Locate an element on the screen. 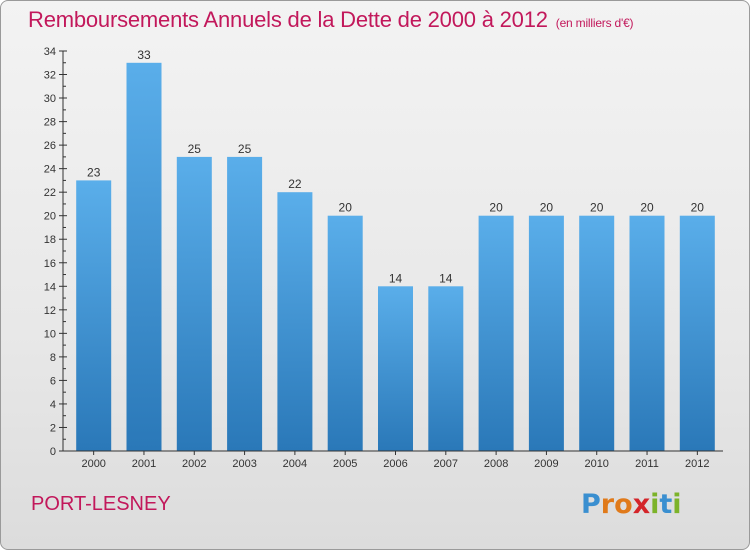 The width and height of the screenshot is (750, 550). proxiti-logo: Proxiti is located at coordinates (631, 504).